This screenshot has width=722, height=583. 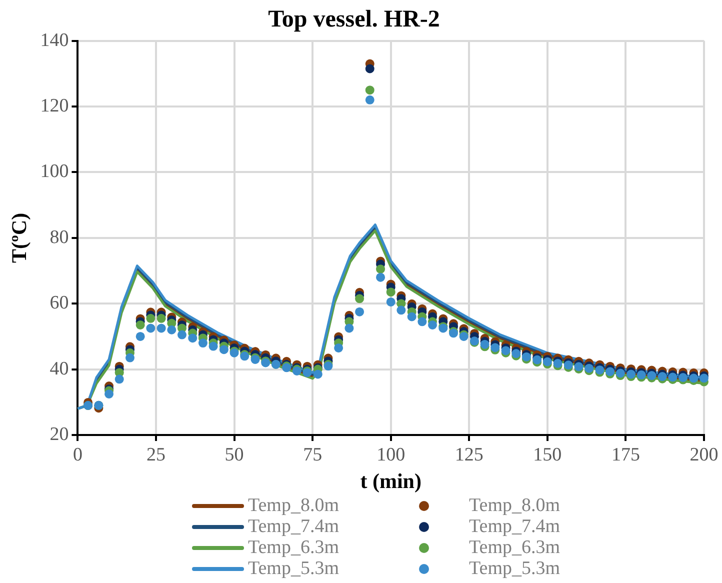 I want to click on x-tick-label: 0, so click(x=77, y=455).